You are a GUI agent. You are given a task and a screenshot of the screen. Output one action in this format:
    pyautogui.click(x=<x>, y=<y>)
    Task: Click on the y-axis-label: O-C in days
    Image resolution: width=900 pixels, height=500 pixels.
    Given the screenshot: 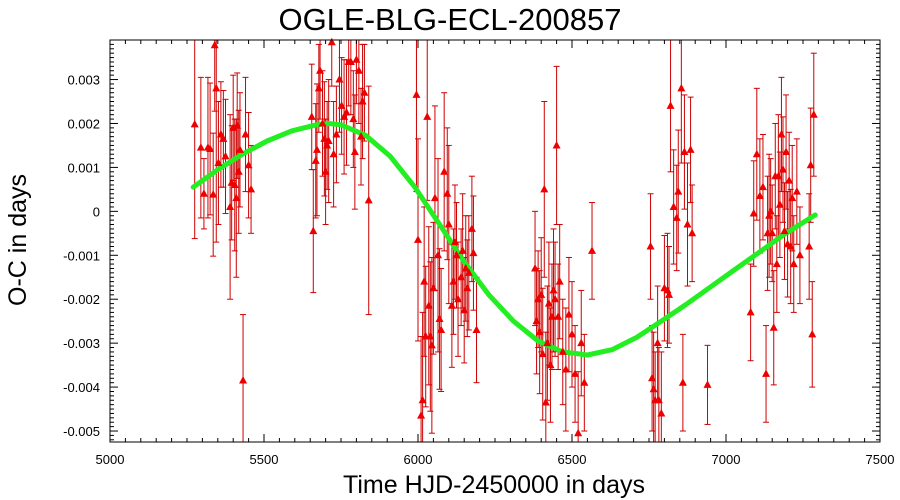 What is the action you would take?
    pyautogui.click(x=18, y=240)
    